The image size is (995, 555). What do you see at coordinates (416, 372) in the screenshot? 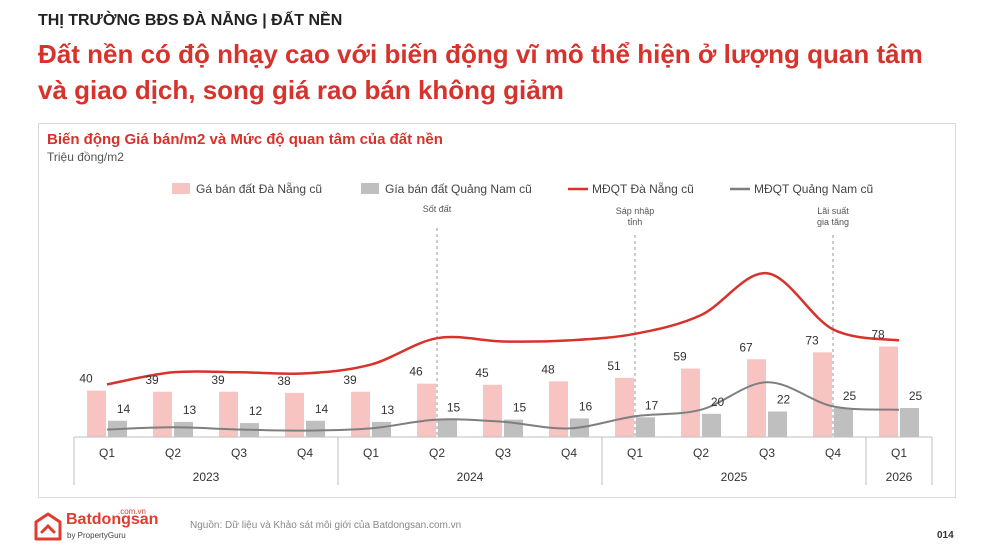
I see `data-label-danang: 46` at bounding box center [416, 372].